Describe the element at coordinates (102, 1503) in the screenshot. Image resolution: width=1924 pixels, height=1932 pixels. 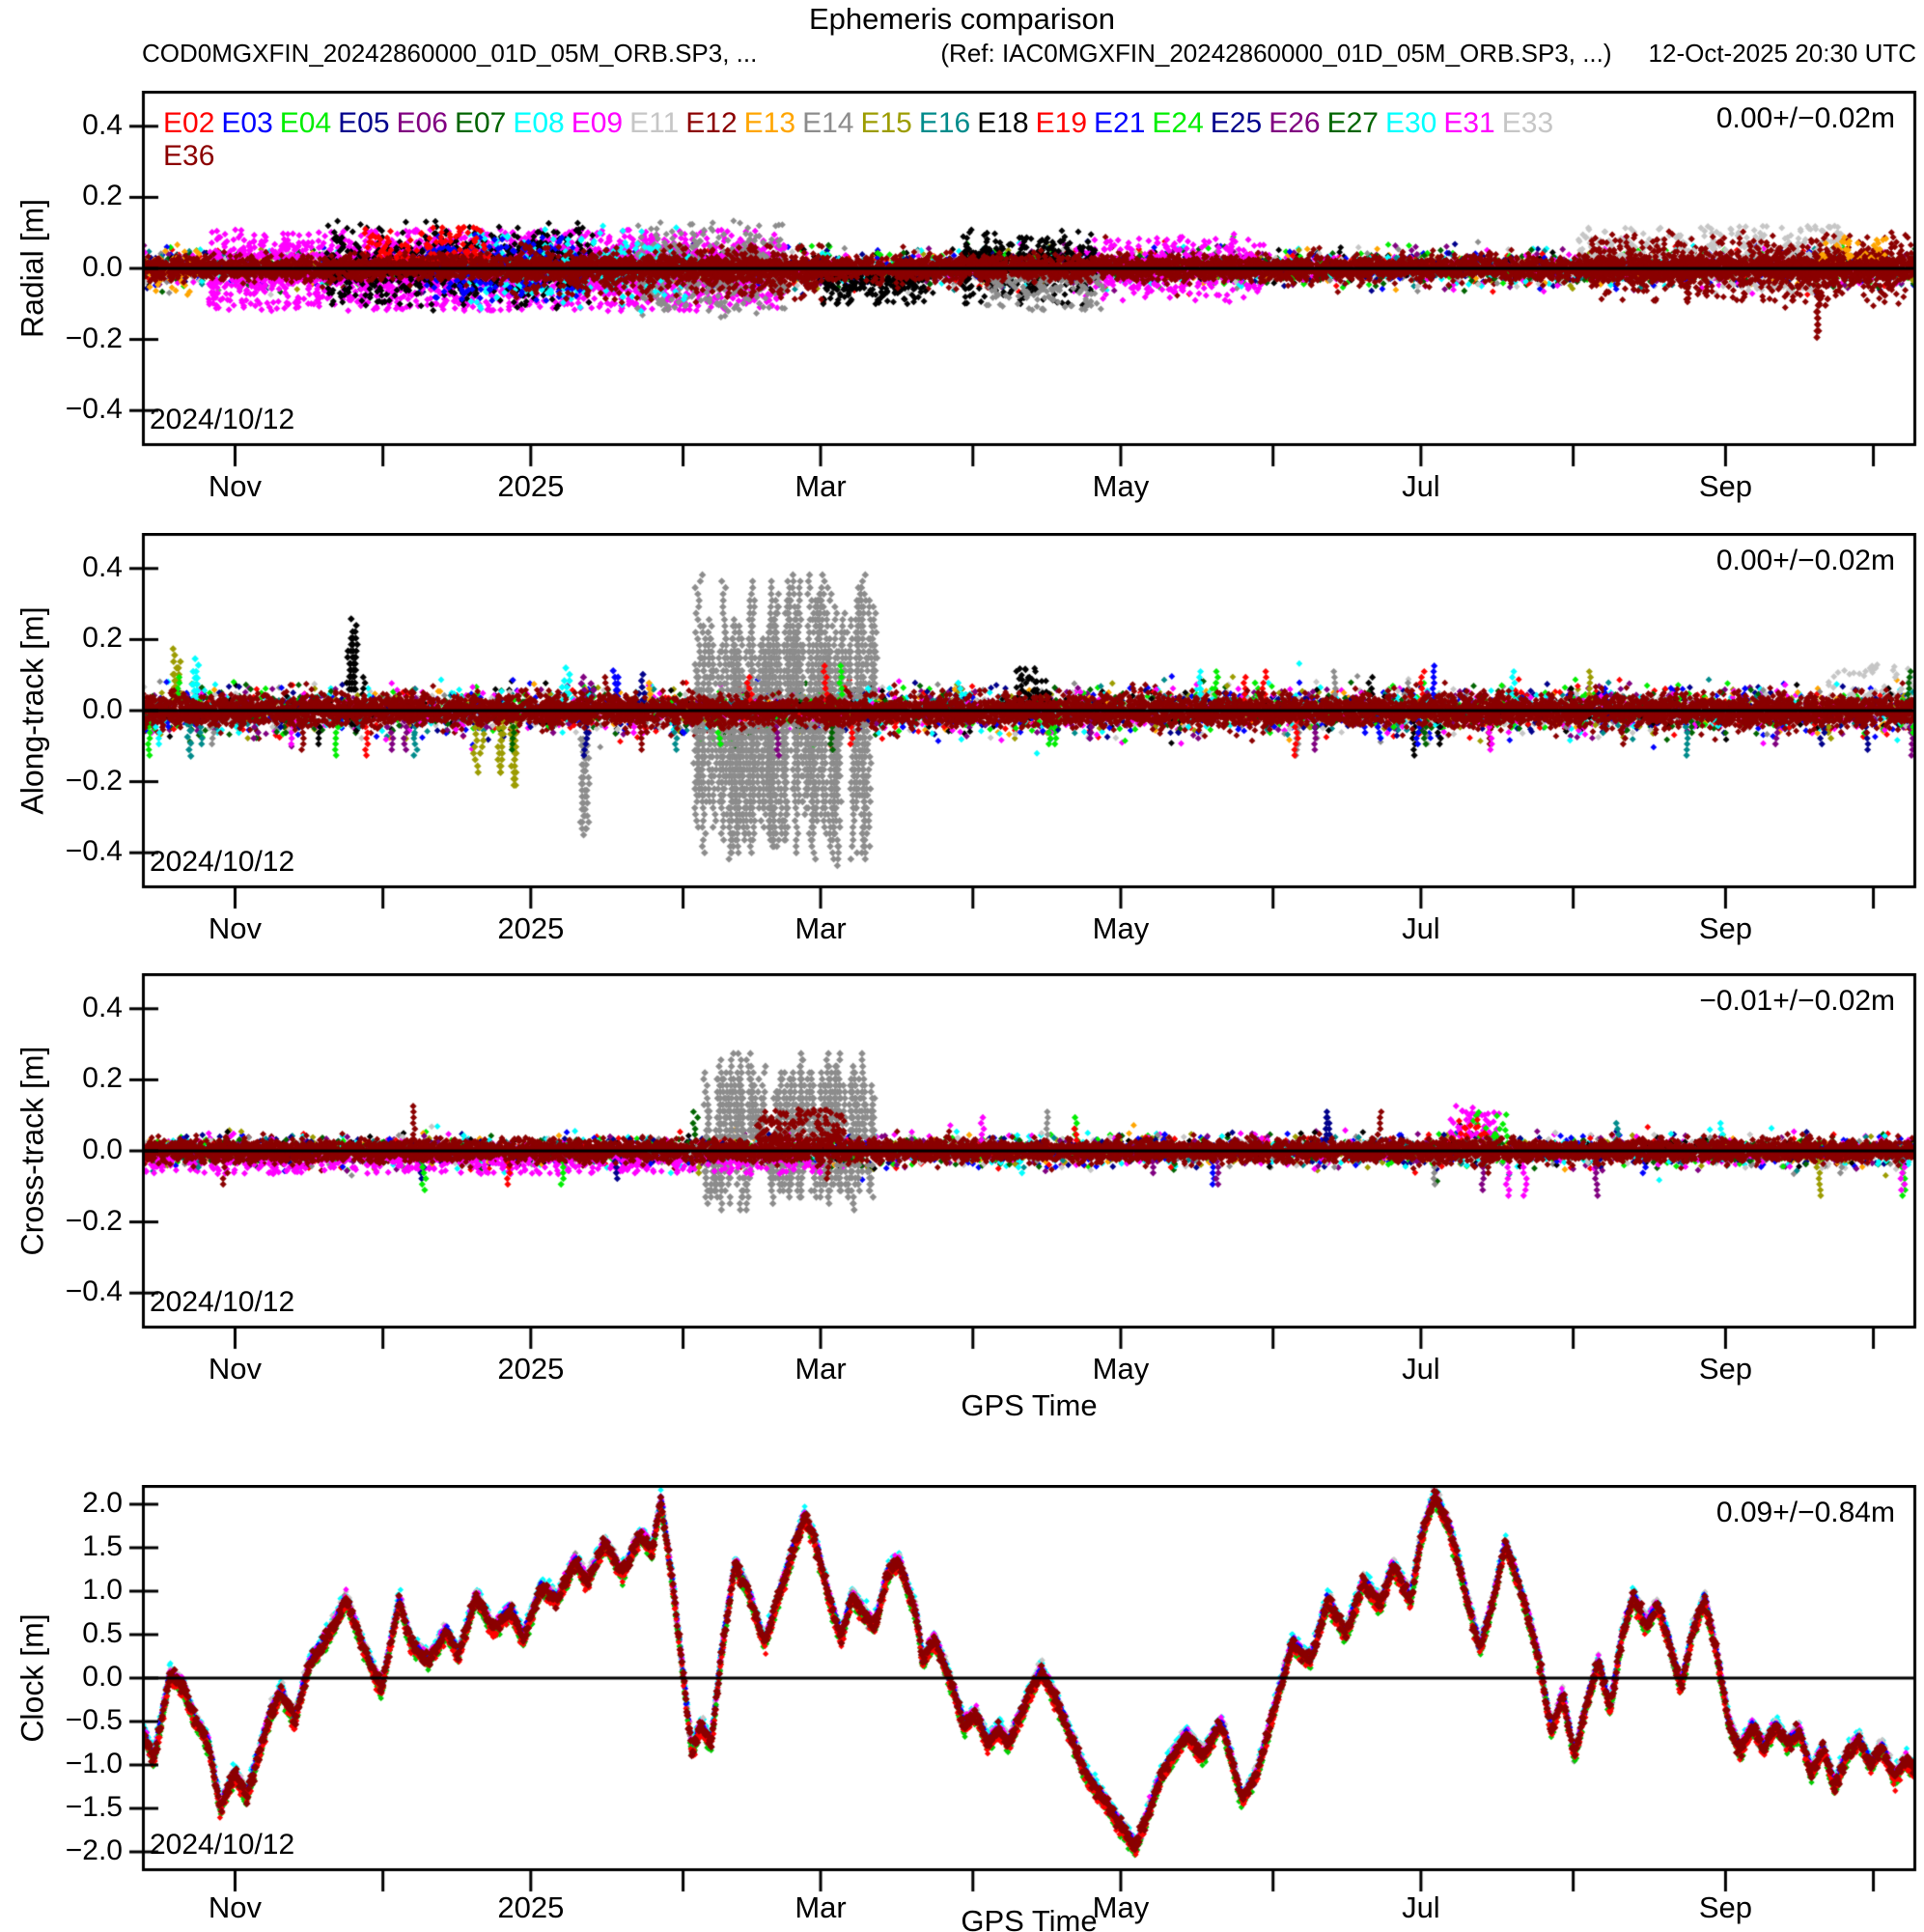
I see `y-tick-label: 2.0` at that location.